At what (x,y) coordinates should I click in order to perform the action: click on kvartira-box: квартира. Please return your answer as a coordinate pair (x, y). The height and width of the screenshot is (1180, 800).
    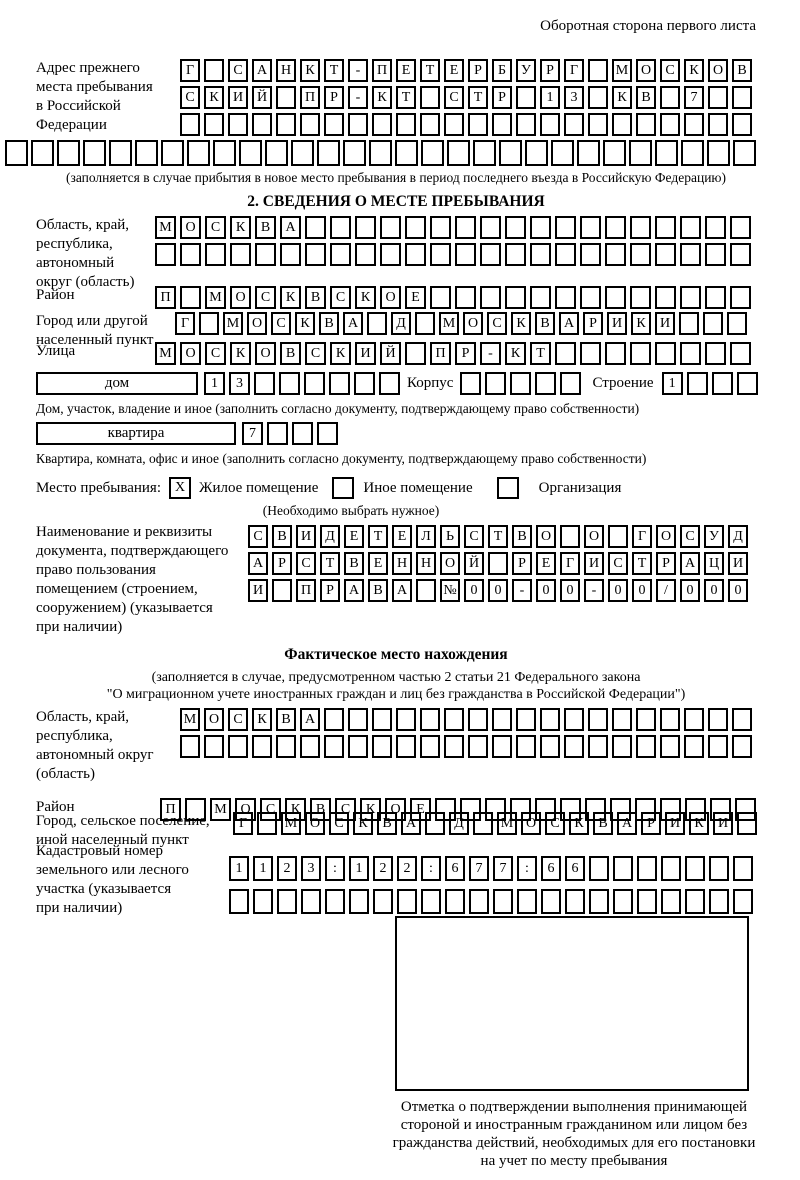
    Looking at the image, I should click on (136, 433).